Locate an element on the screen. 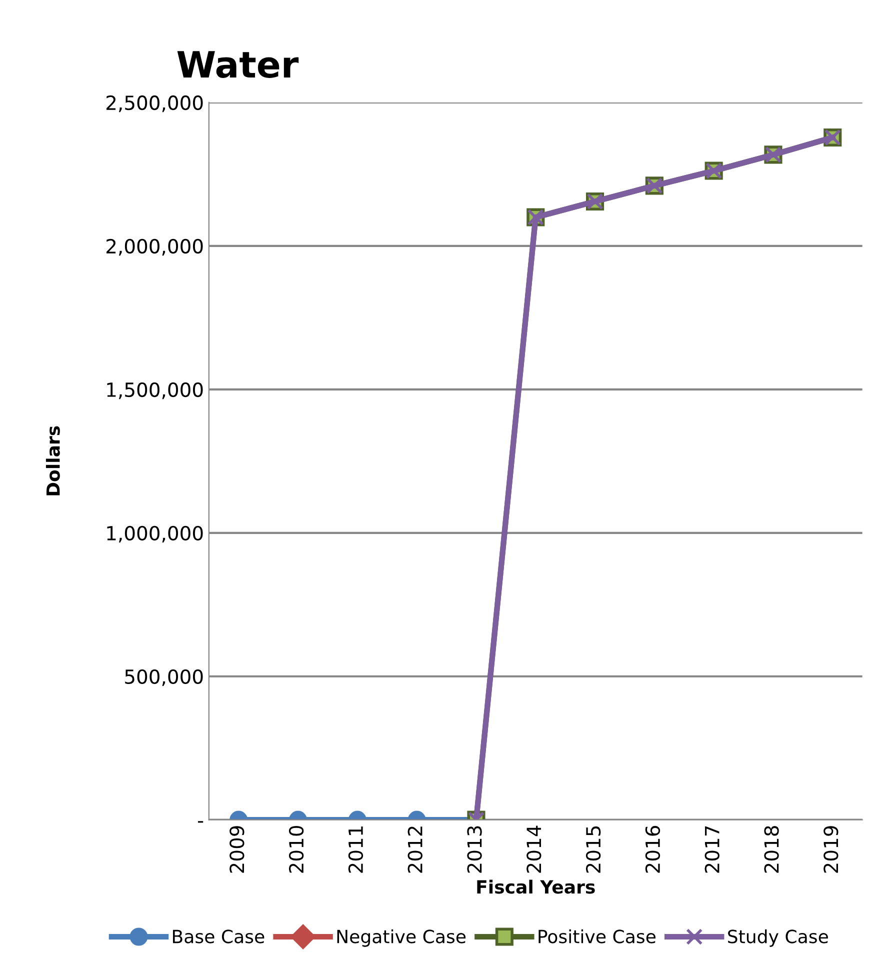 The width and height of the screenshot is (889, 976). legend-label: Study Case is located at coordinates (778, 938).